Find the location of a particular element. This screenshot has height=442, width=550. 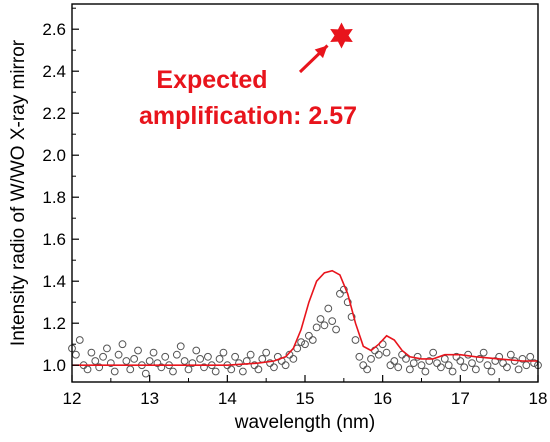

x-tick-label: 14 is located at coordinates (227, 398).